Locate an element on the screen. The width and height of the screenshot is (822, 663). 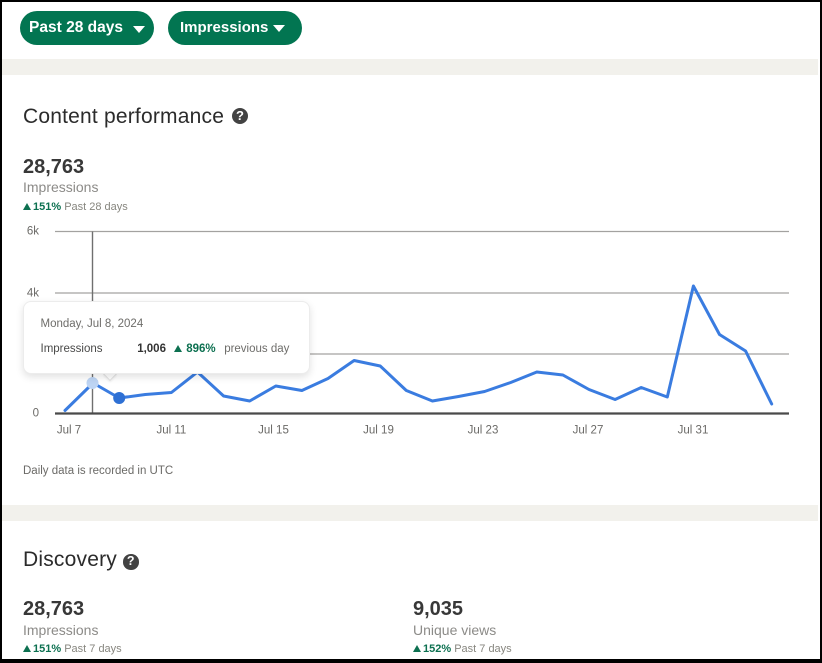
svg-text: Jul 19 is located at coordinates (378, 431).